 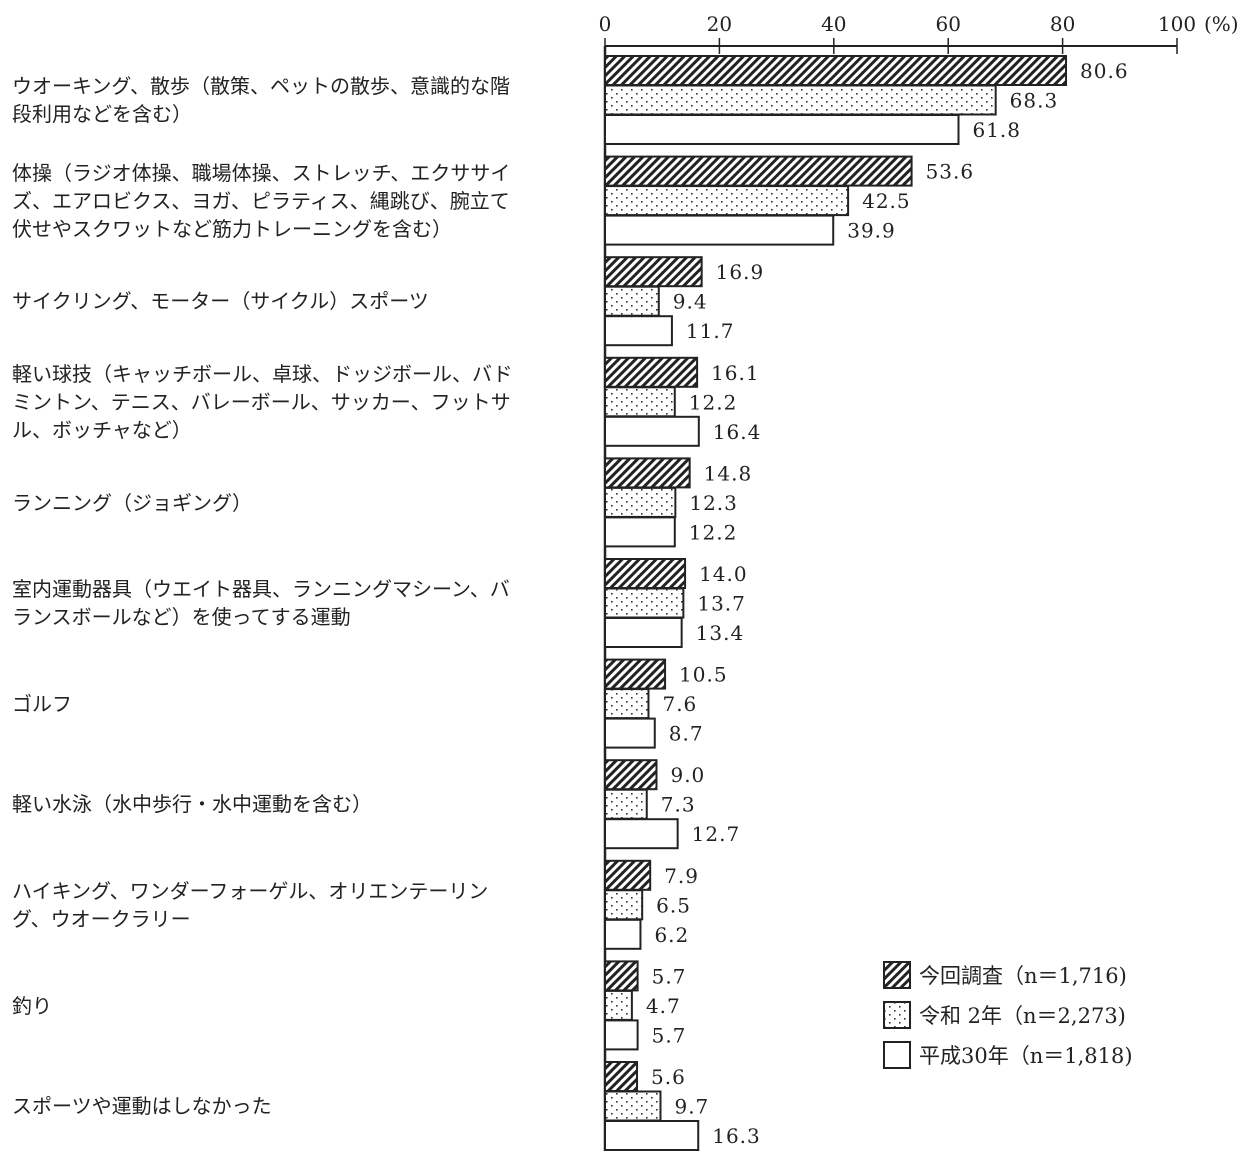 I want to click on data-label: 5.6, so click(x=668, y=1077).